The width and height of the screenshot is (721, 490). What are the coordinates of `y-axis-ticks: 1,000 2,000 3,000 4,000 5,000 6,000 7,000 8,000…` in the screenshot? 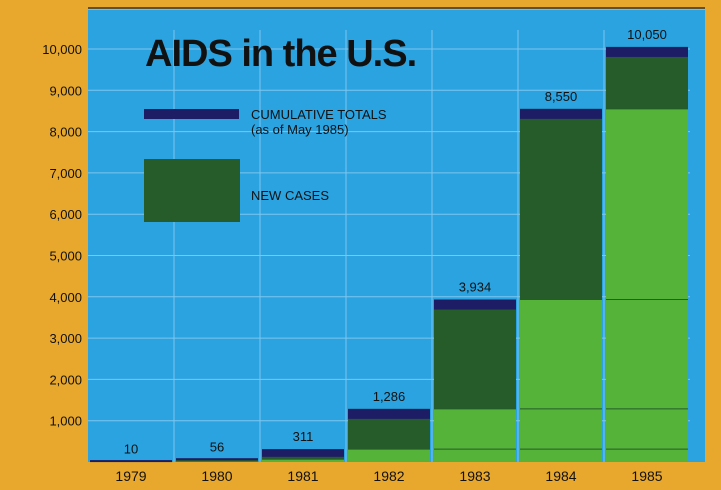 It's located at (62, 235).